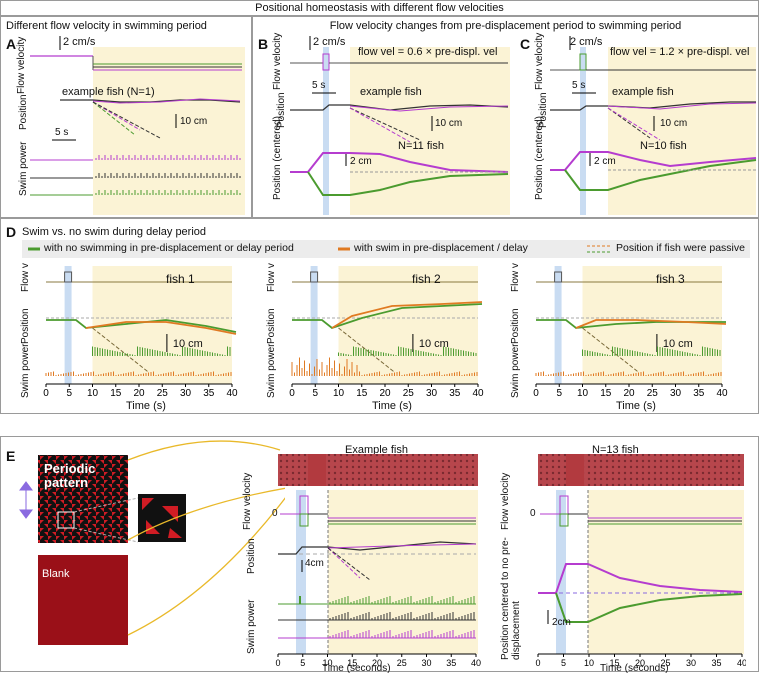  Describe the element at coordinates (275, 513) in the screenshot. I see `panel-e-zero-left: 0` at that location.